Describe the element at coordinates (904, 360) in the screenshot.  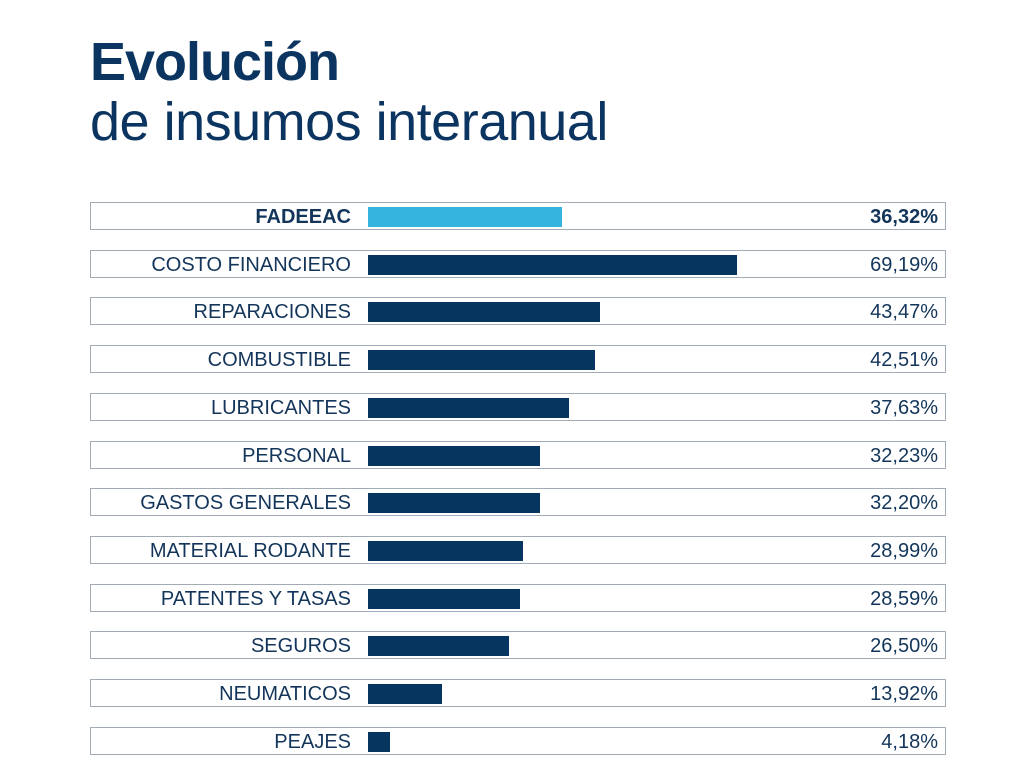
I see `value-label: 42,51%` at that location.